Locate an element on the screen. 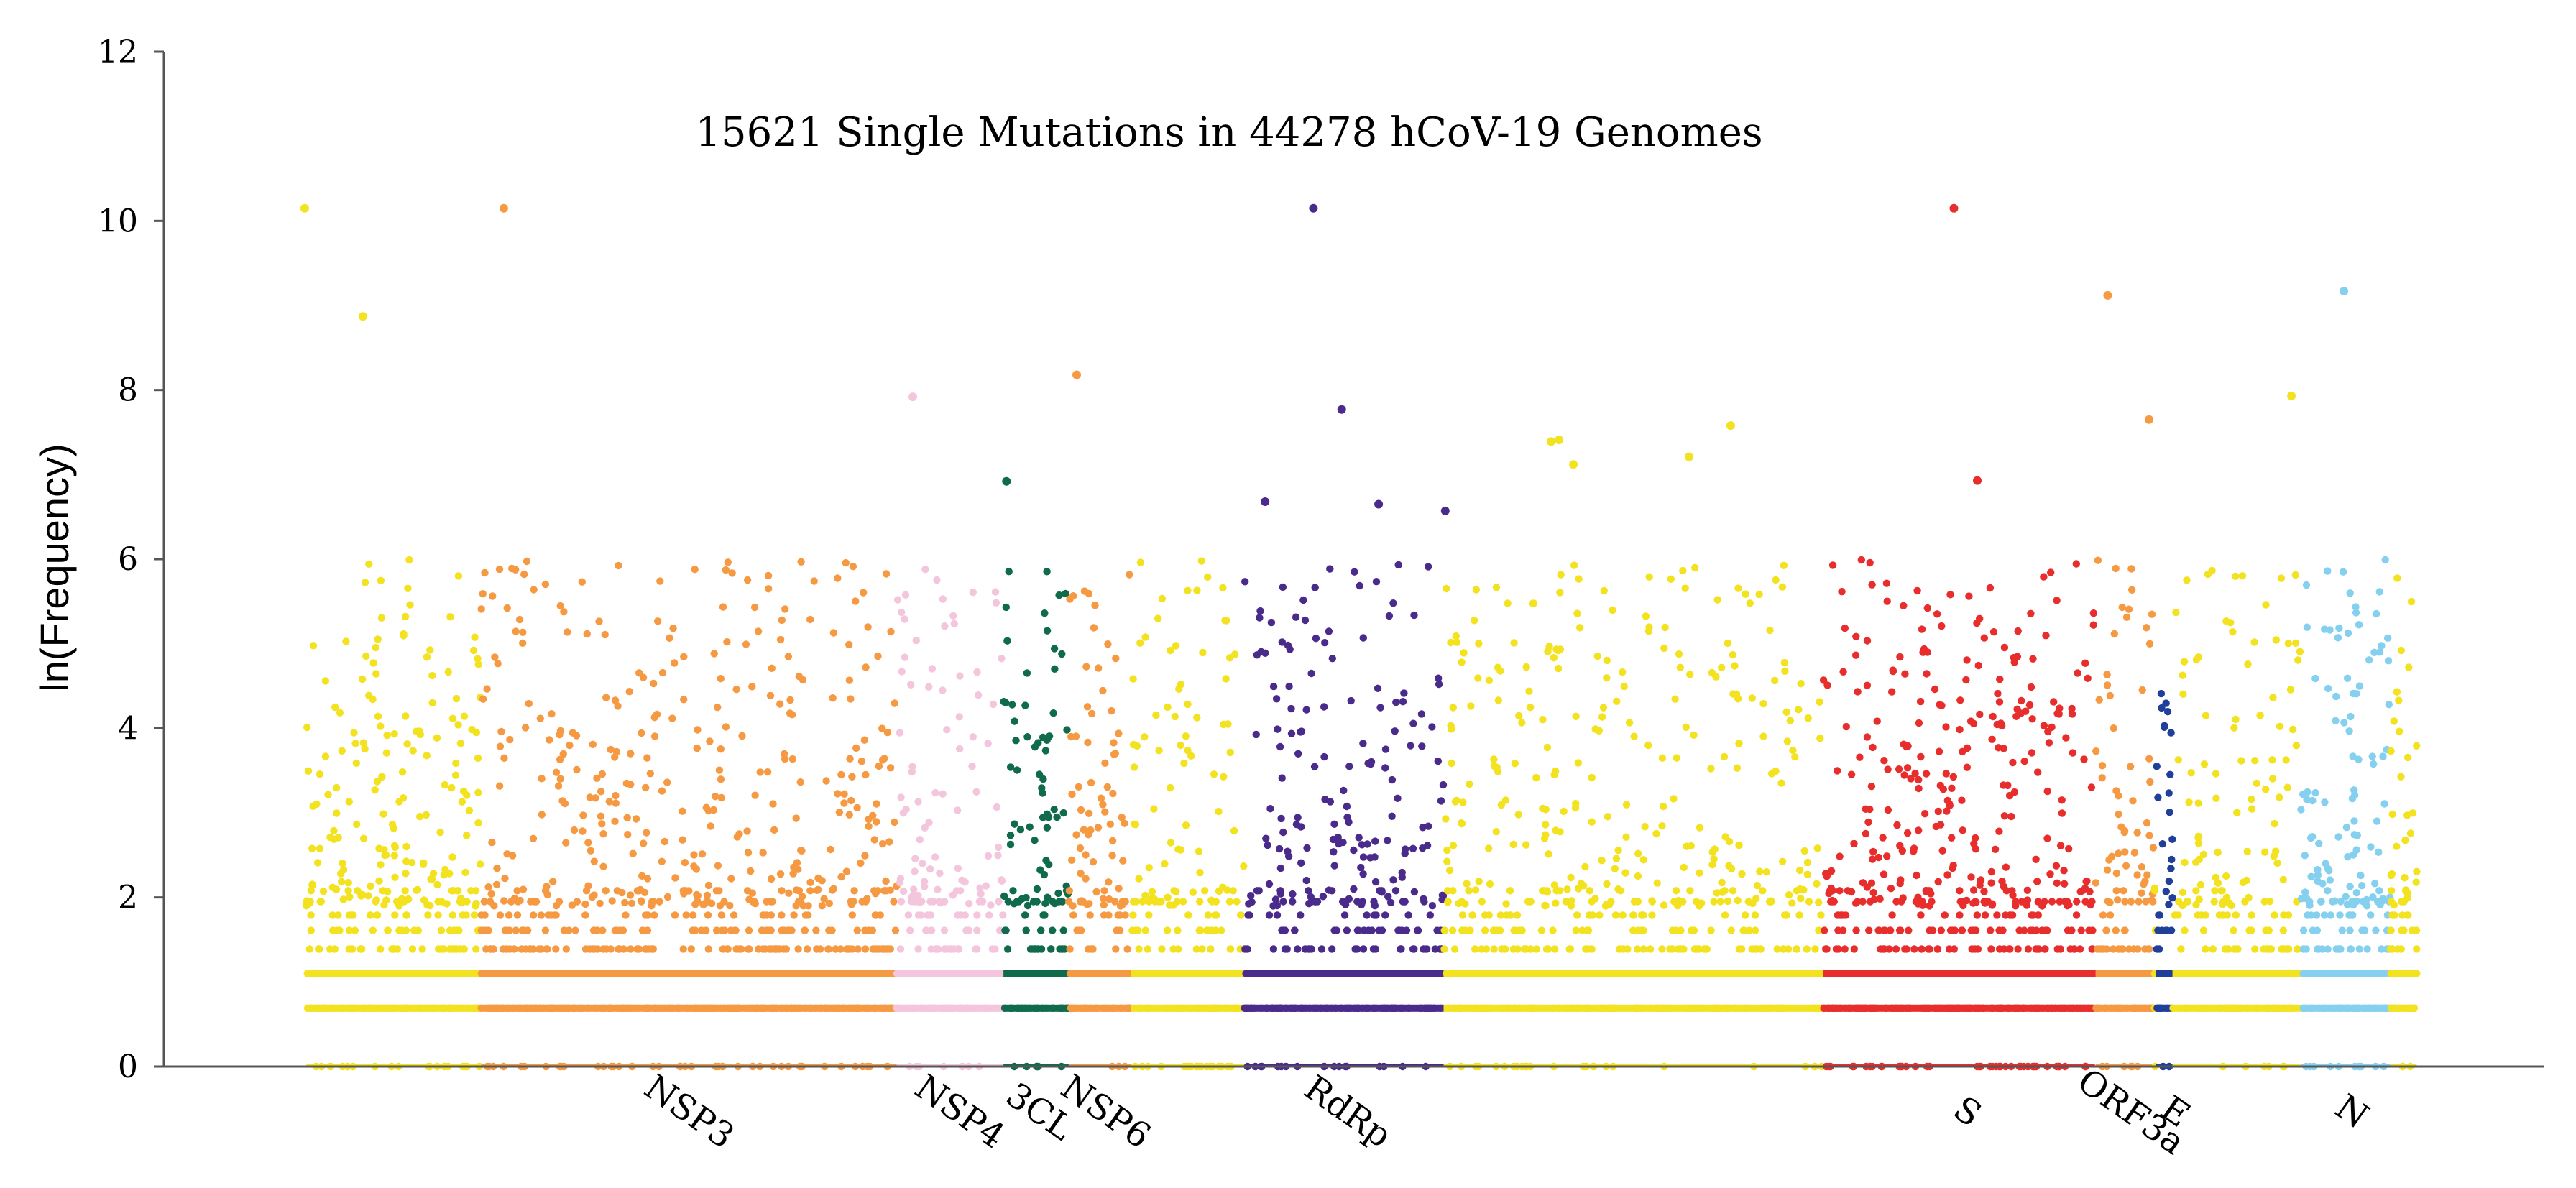 The width and height of the screenshot is (2576, 1188). band-mark is located at coordinates (689, 1008).